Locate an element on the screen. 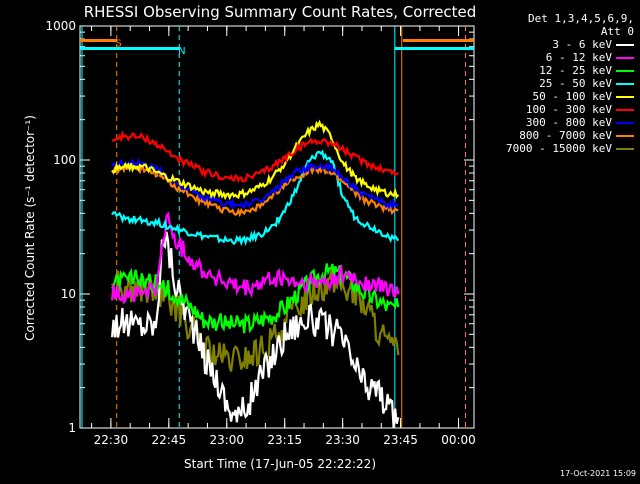 Image resolution: width=640 pixels, height=484 pixels. legend-header-line-1: Det 1,3,4,5,6,9, is located at coordinates (581, 18).